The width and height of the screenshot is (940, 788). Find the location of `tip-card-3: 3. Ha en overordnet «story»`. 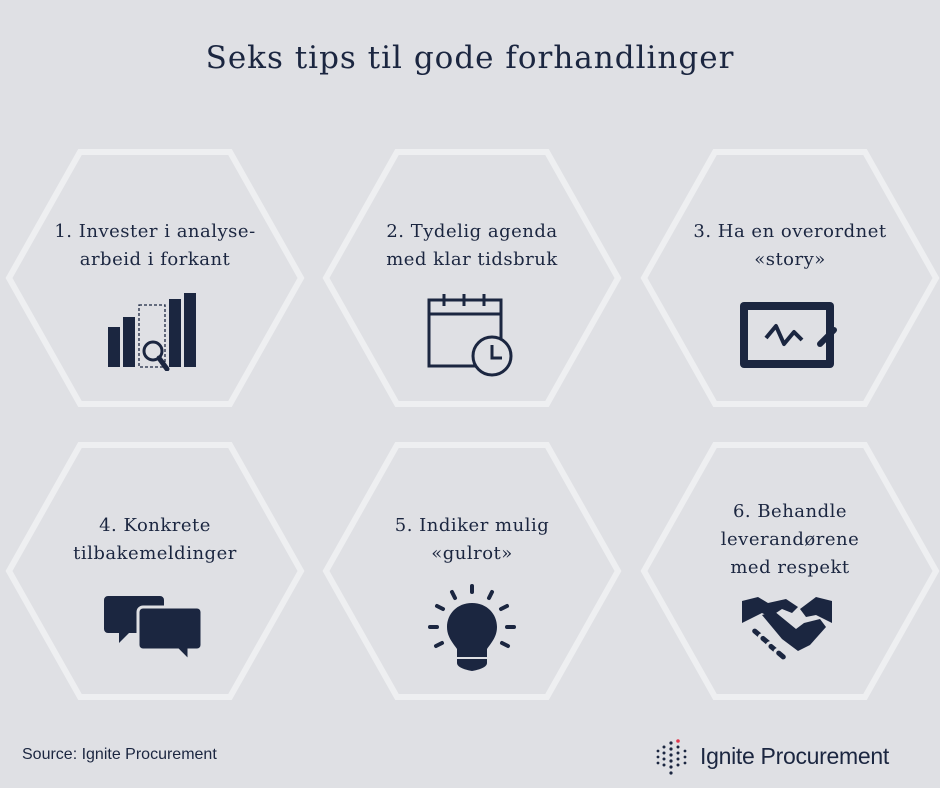

tip-card-3: 3. Ha en overordnet «story» is located at coordinates (790, 278).